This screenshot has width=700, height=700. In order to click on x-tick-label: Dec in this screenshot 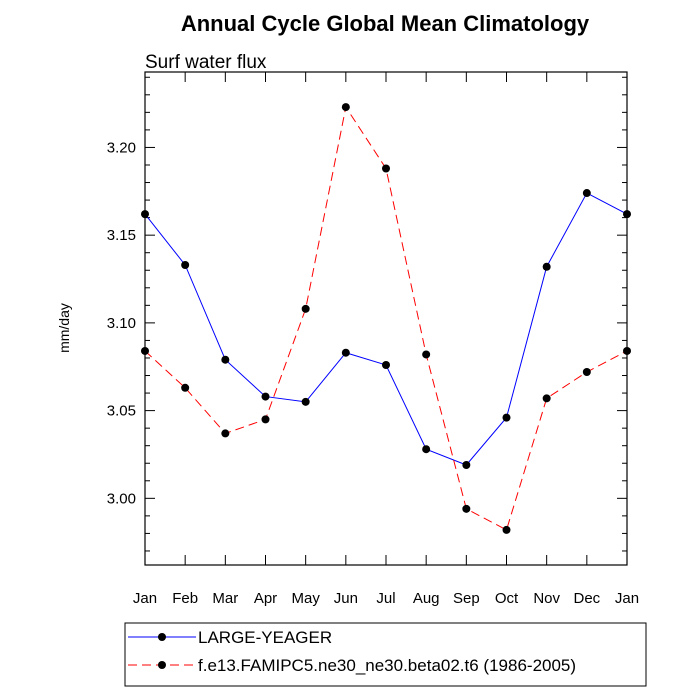, I will do `click(586, 598)`.